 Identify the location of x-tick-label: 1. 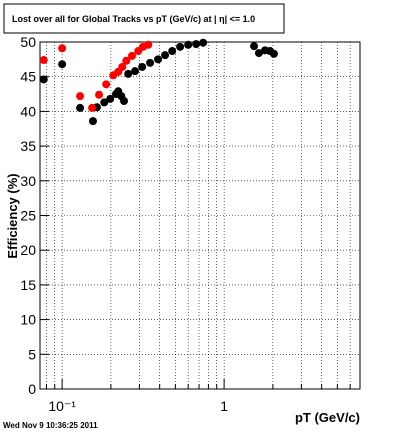
(224, 406).